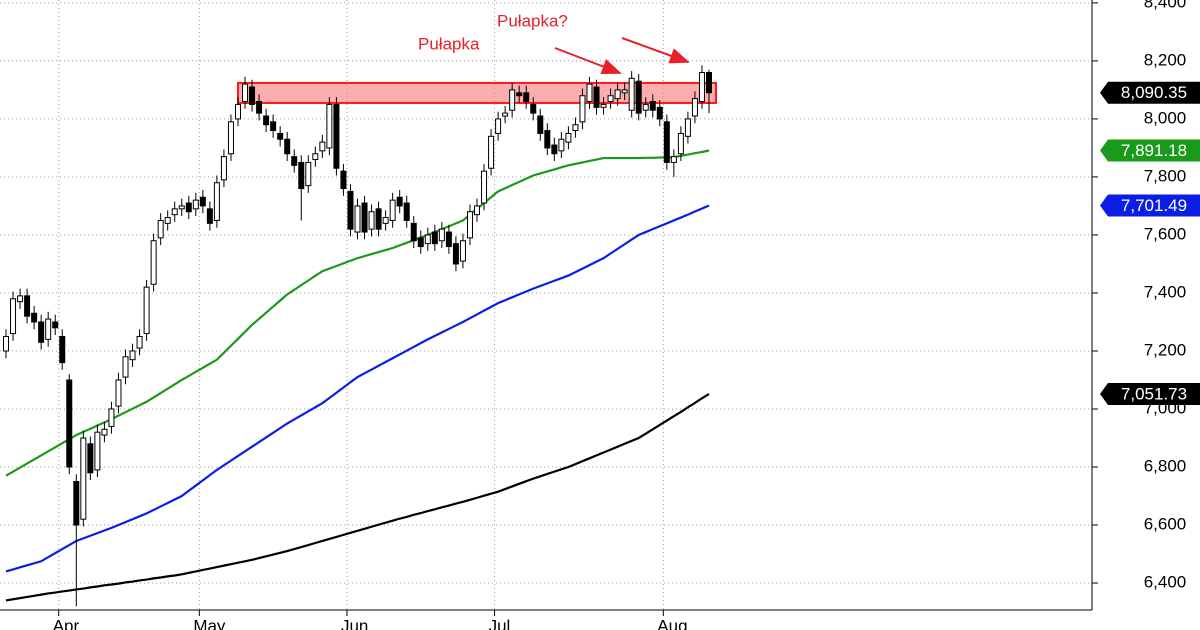 This screenshot has height=630, width=1200. I want to click on x-tick-label: Jun, so click(354, 623).